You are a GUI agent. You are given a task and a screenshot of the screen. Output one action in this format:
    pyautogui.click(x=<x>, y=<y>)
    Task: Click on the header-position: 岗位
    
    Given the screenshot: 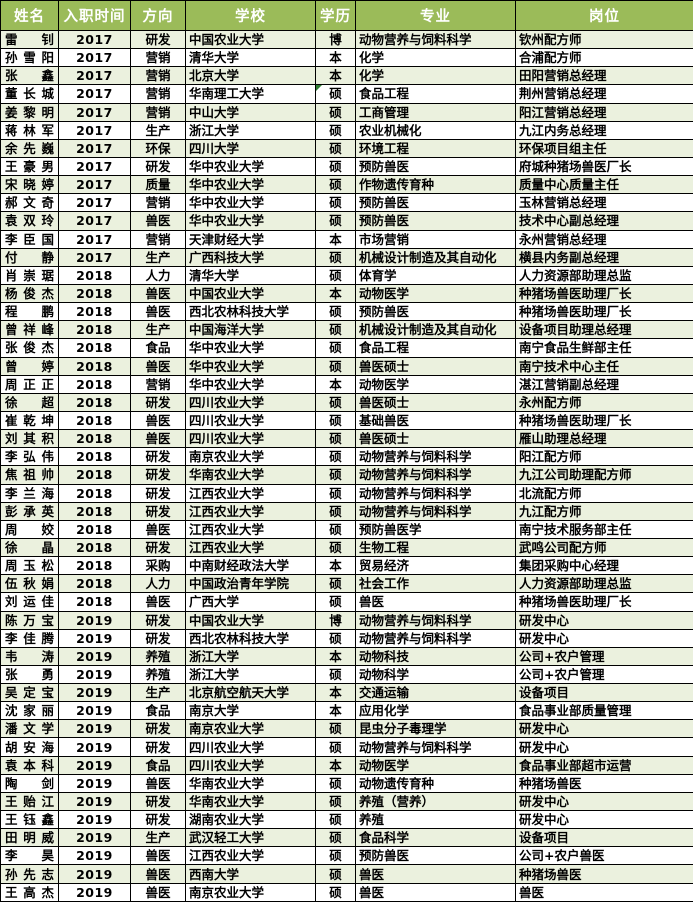 What is the action you would take?
    pyautogui.click(x=604, y=15)
    